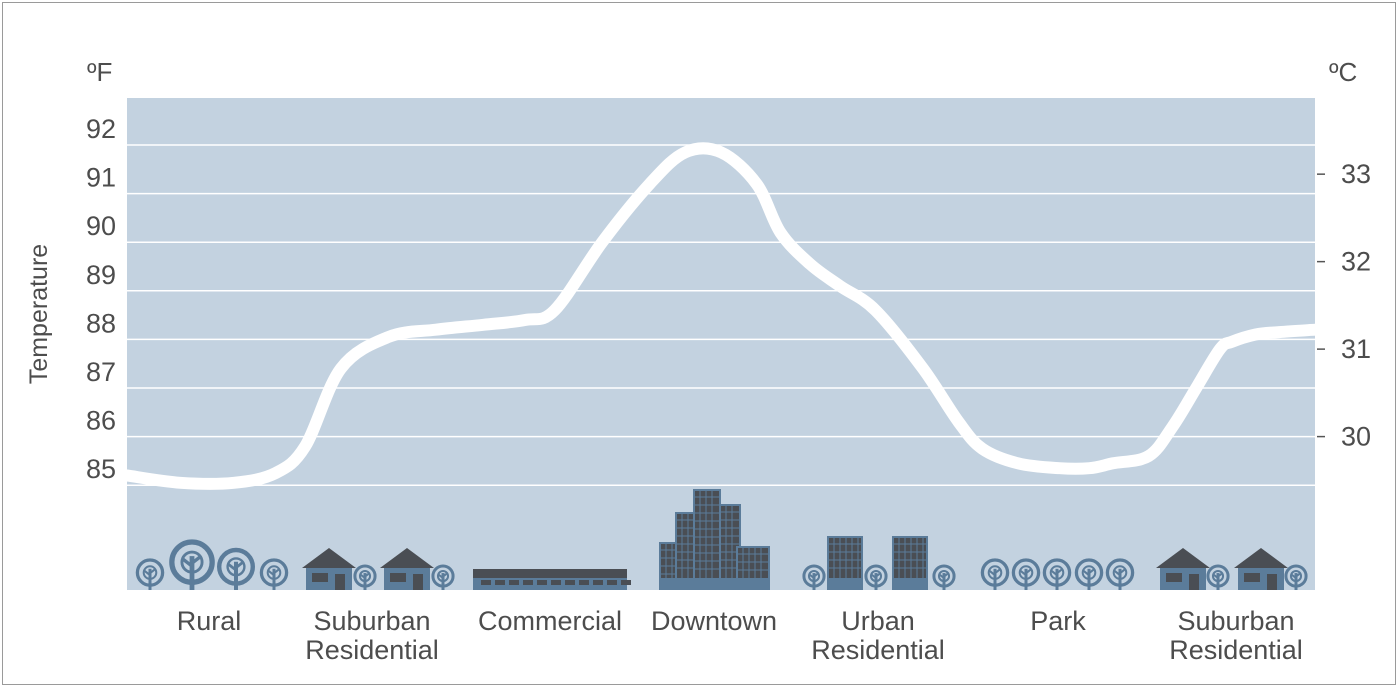 The image size is (1400, 688). Describe the element at coordinates (1058, 621) in the screenshot. I see `category-label: Park` at that location.